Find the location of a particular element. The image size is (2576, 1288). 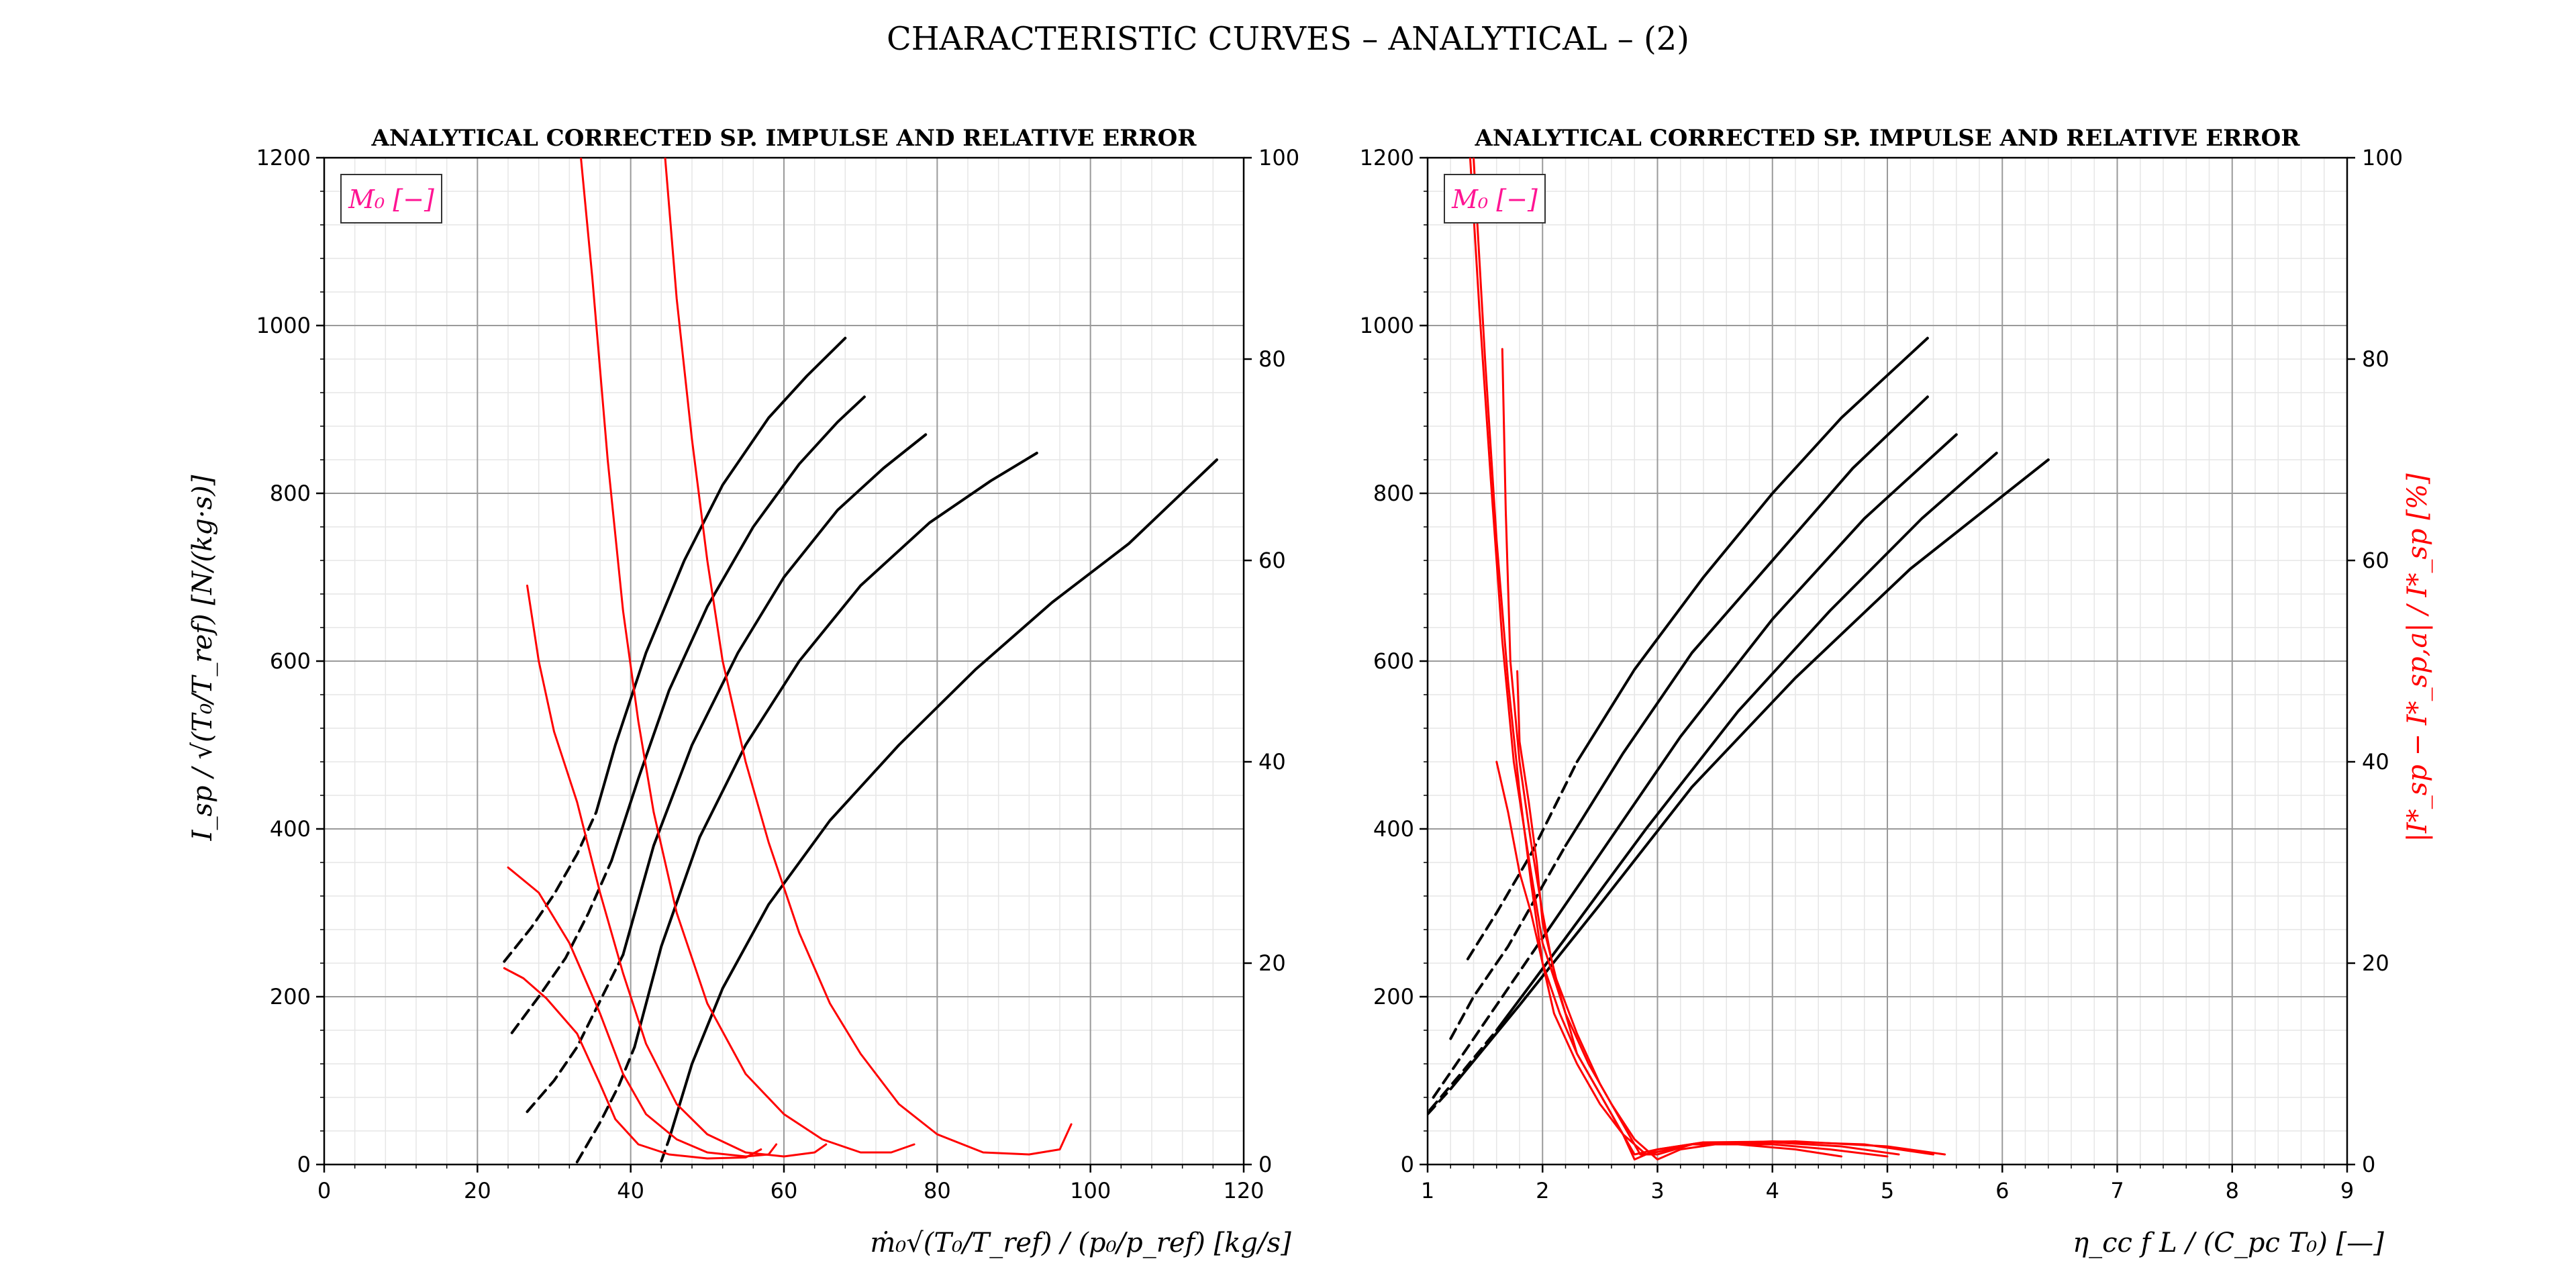

x-tick-label: 0 is located at coordinates (324, 1190).